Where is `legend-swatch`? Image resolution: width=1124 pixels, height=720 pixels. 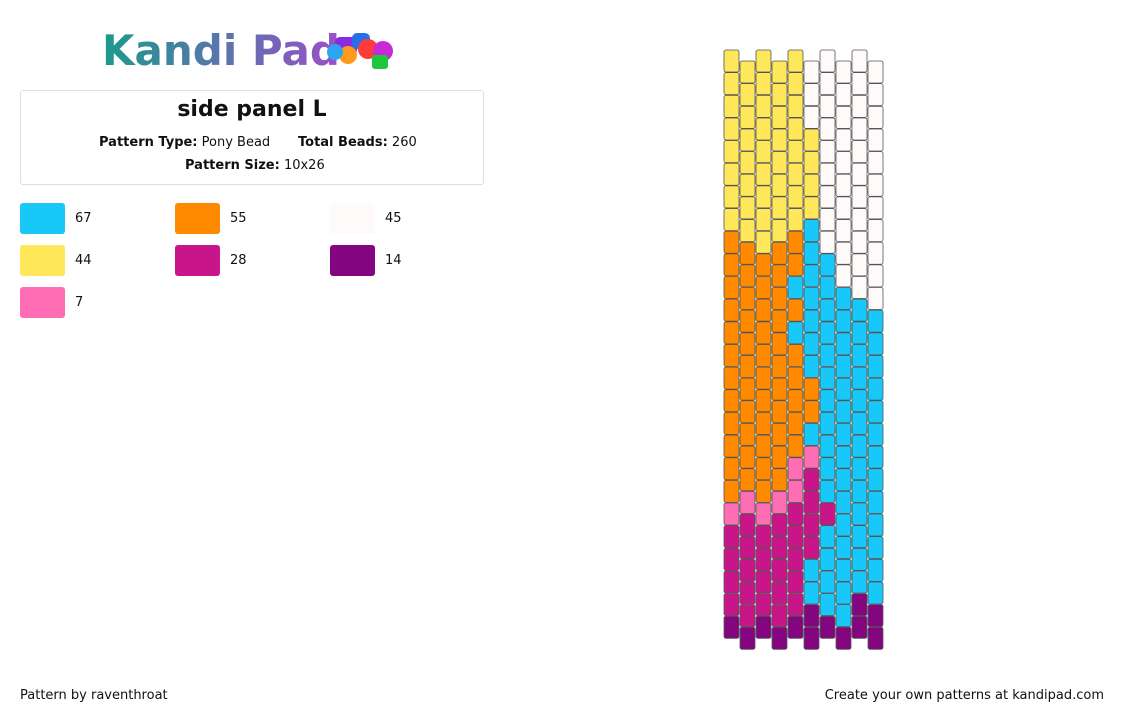 legend-swatch is located at coordinates (352, 260).